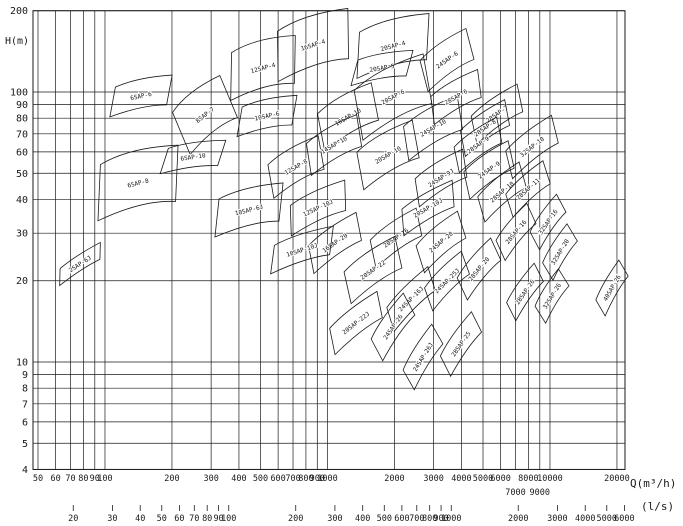 Image resolution: width=683 pixels, height=526 pixels. I want to click on y-tick-label: 60, so click(22, 152).